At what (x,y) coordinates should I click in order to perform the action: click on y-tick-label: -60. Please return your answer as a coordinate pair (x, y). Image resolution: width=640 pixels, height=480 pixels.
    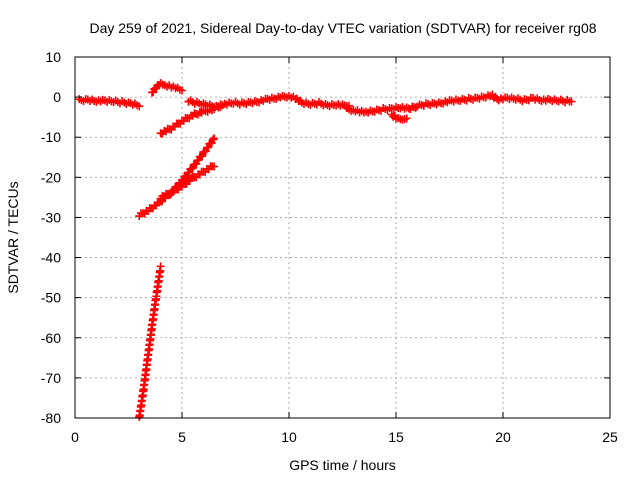
    Looking at the image, I should click on (51, 338).